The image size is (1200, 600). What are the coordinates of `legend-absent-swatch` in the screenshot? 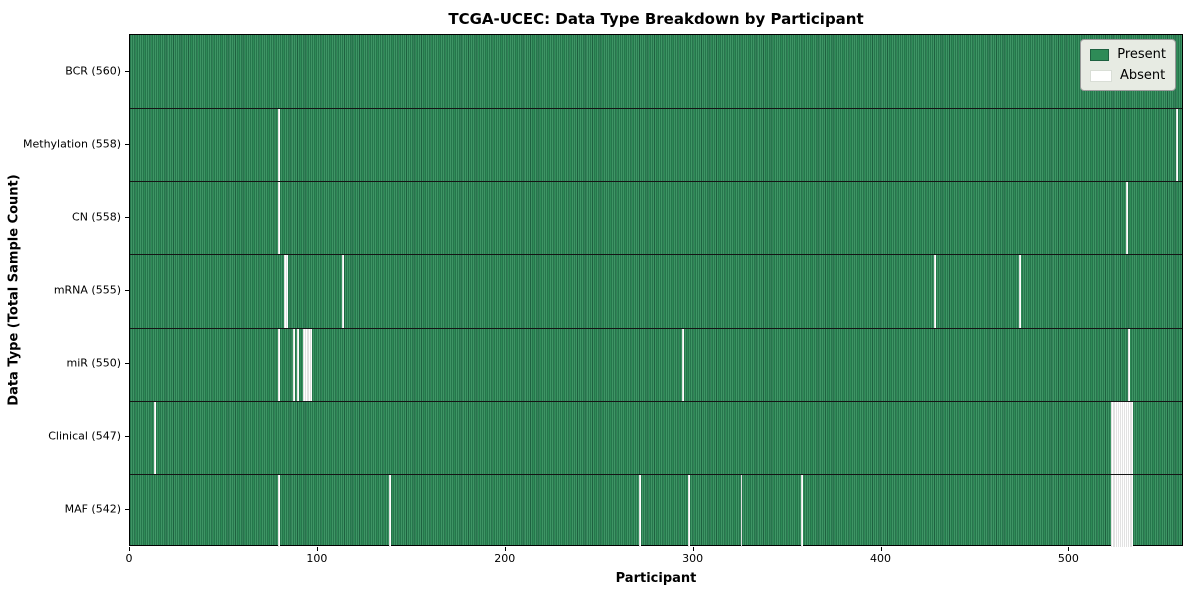 It's located at (1101, 75).